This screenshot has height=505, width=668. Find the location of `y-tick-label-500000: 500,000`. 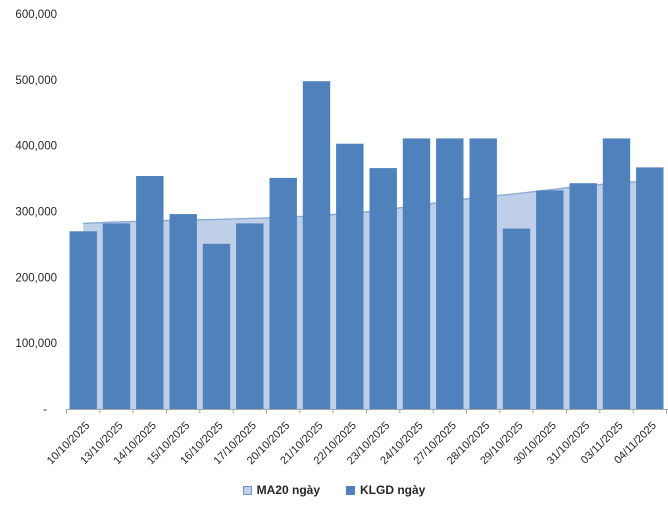

y-tick-label-500000: 500,000 is located at coordinates (36, 81).